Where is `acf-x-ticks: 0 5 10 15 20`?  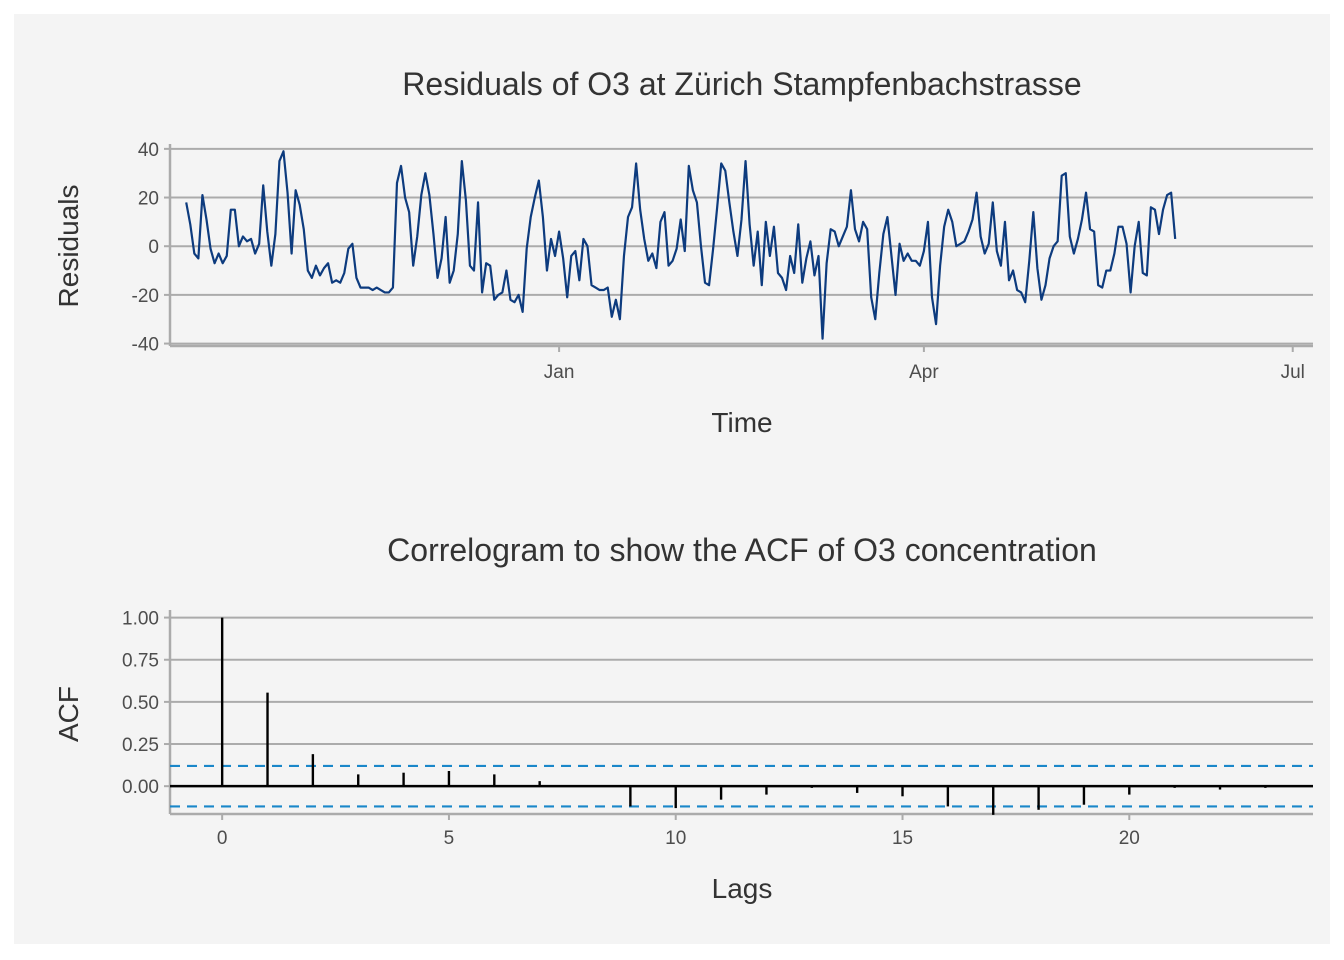
acf-x-ticks: 0 5 10 15 20 is located at coordinates (678, 831).